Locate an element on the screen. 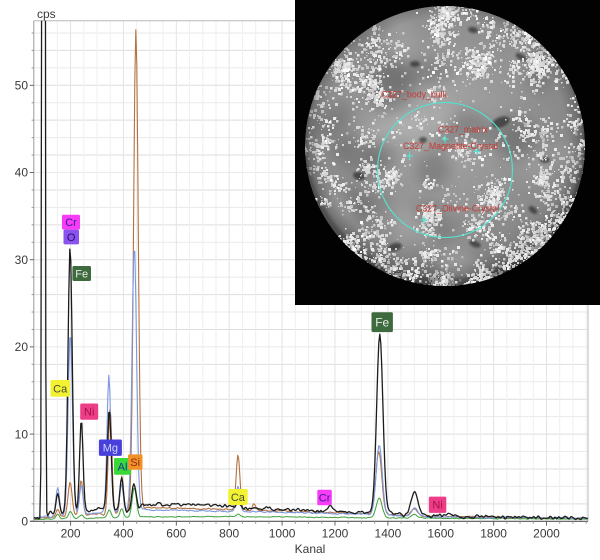  svg-text: C327_Magnetite-Crystal is located at coordinates (450, 146).